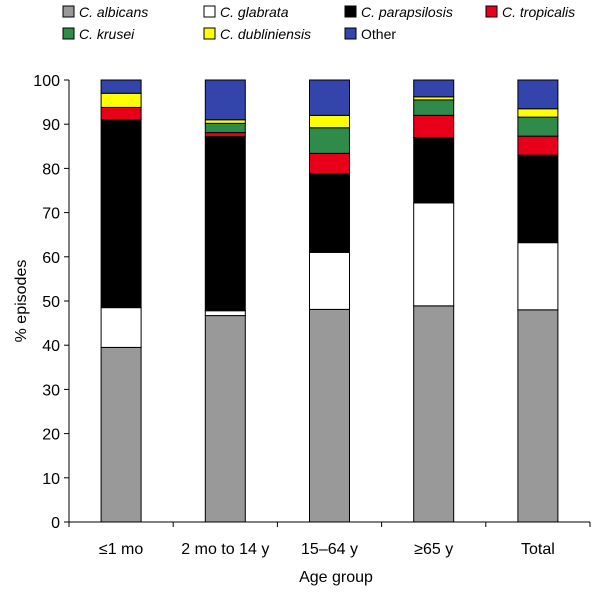 Image resolution: width=600 pixels, height=598 pixels. What do you see at coordinates (51, 214) in the screenshot?
I see `y-tick-label: 70` at bounding box center [51, 214].